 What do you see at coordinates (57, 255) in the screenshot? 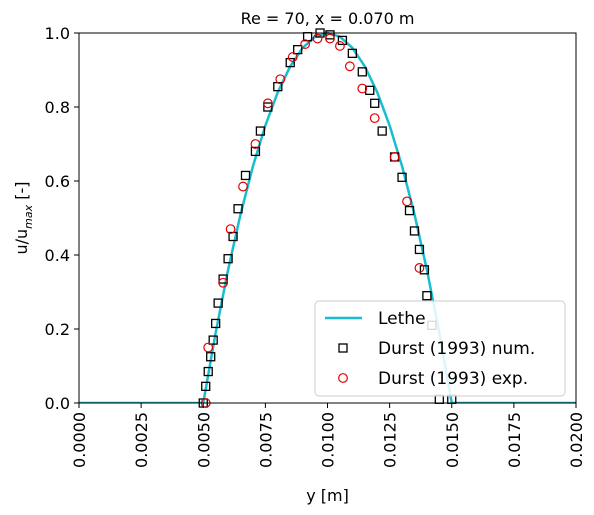
I see `y-tick-label: 0.4` at bounding box center [57, 255].